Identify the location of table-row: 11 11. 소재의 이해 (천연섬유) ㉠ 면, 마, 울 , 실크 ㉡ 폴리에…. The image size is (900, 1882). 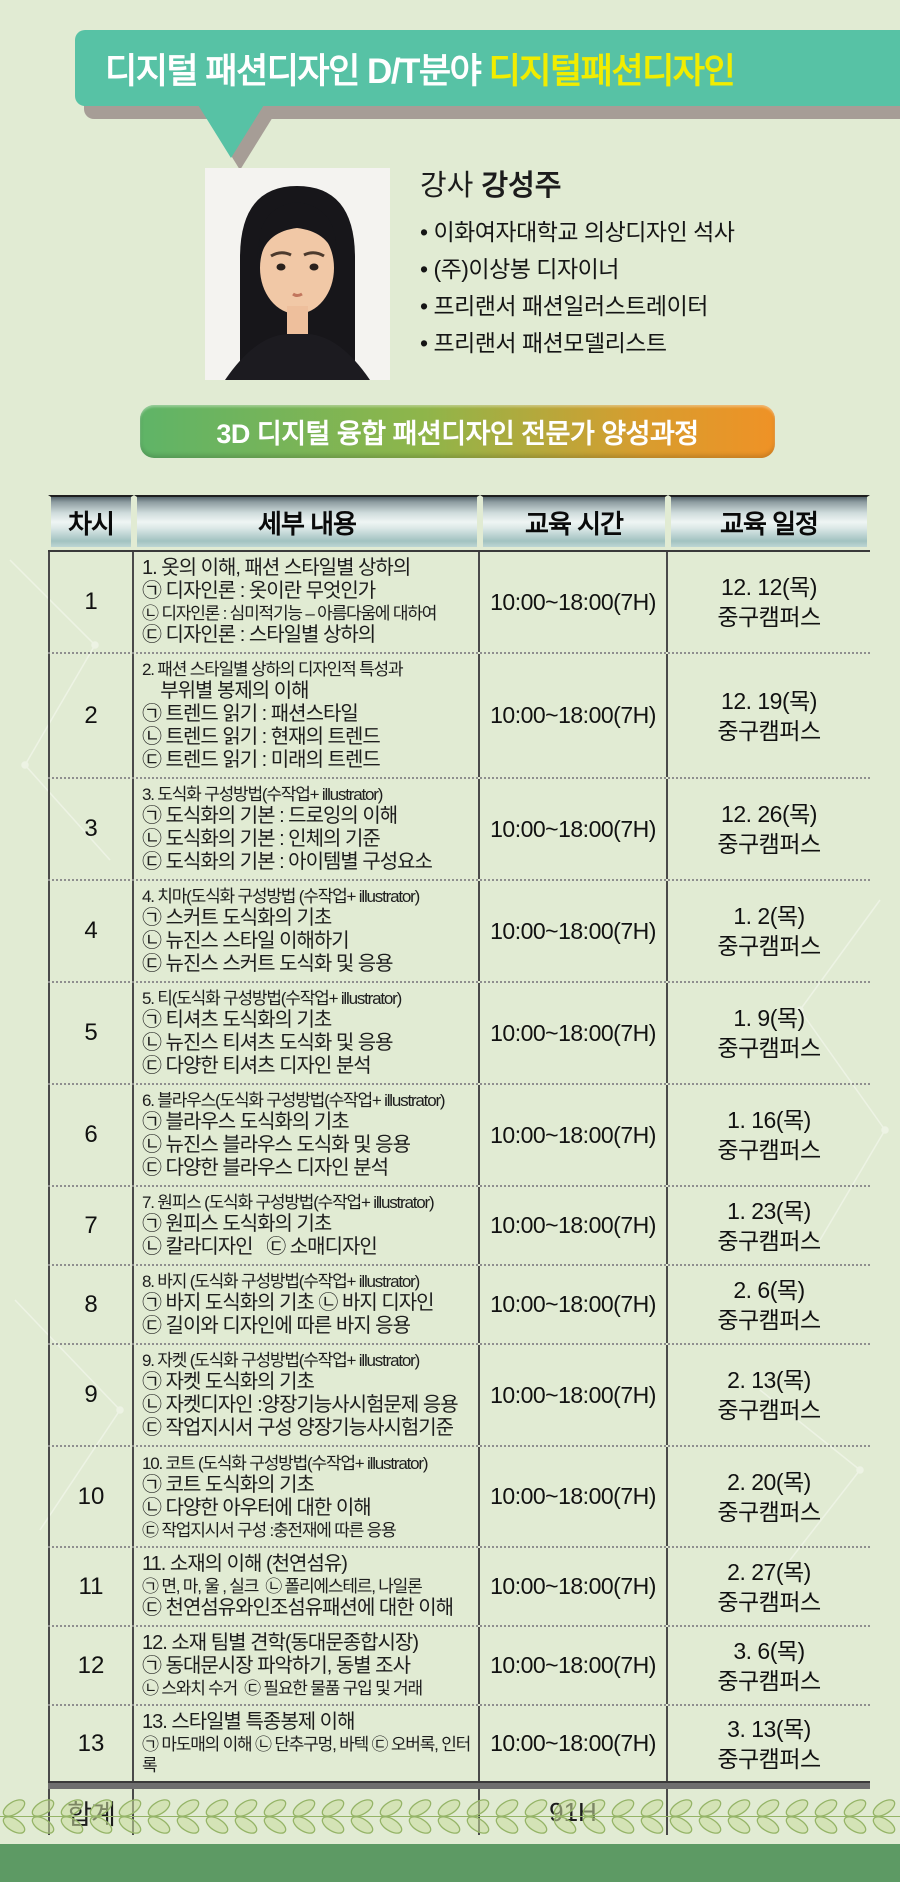
(459, 1587).